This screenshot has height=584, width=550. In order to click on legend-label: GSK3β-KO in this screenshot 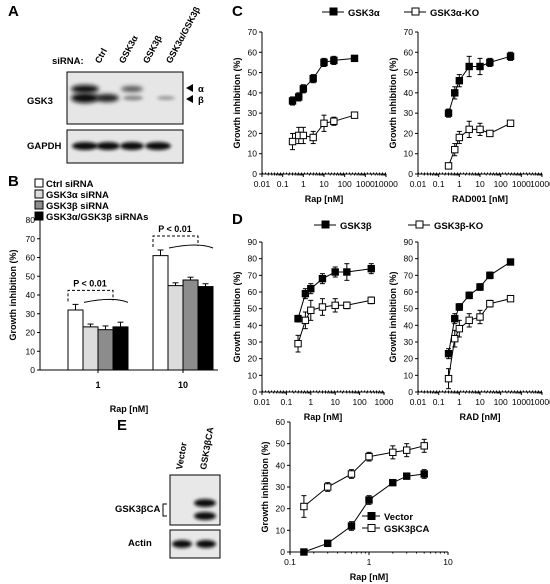, I will do `click(458, 226)`.